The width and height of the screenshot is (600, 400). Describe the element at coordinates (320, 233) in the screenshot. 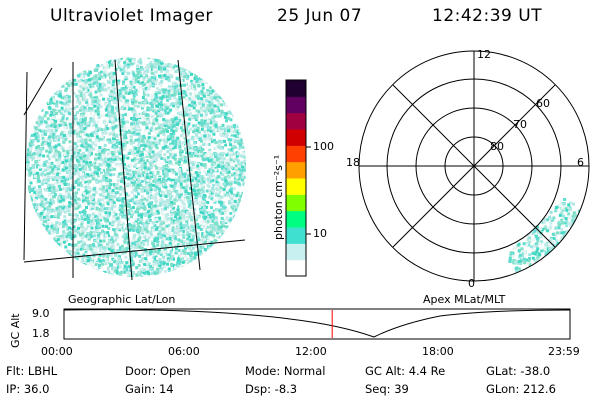

I see `colorbar-tick-10: 10` at that location.